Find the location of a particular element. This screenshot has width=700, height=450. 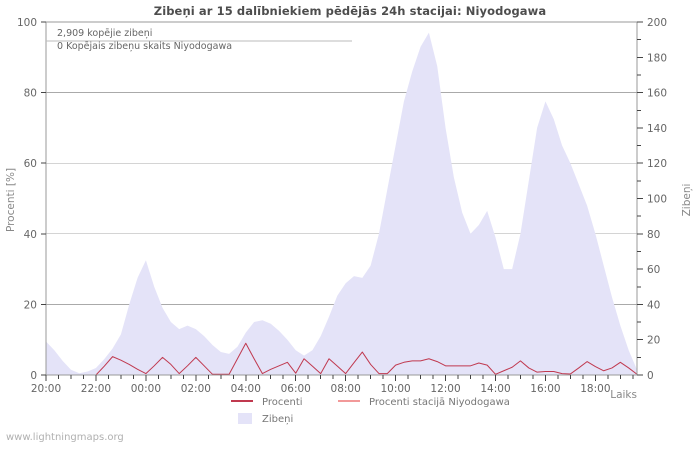

svg-text: 20:00 is located at coordinates (46, 389).